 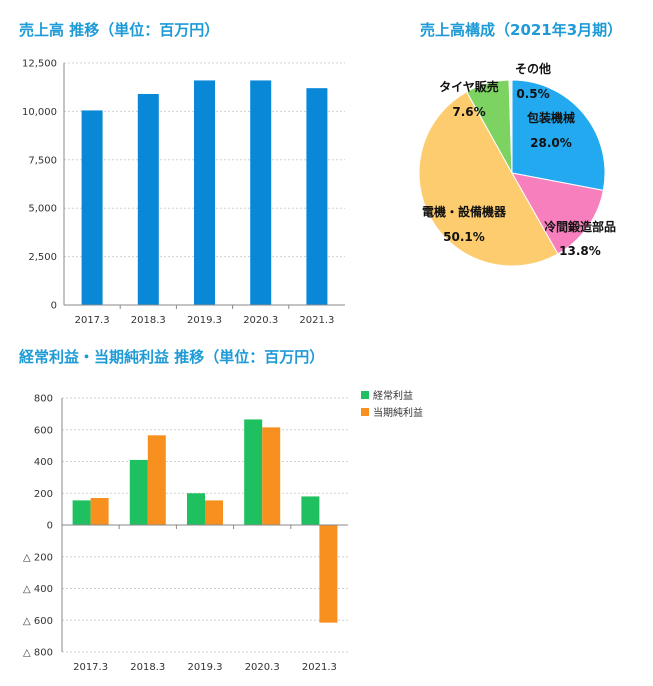 I want to click on pie-slice-name: 電機・設備機器, so click(x=464, y=211).